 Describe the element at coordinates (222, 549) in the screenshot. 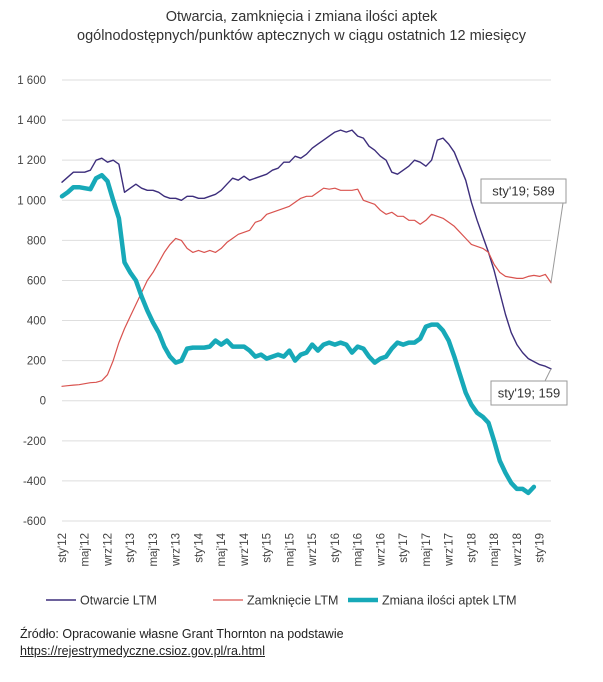

I see `x-tick-label: maj'14` at that location.